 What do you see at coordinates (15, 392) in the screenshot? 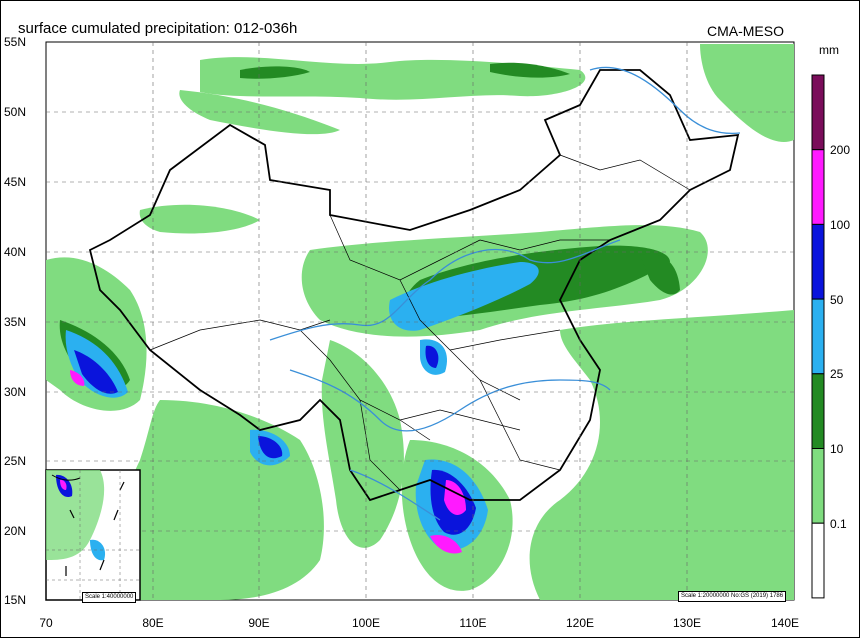
I see `lat-label: 30N` at bounding box center [15, 392].